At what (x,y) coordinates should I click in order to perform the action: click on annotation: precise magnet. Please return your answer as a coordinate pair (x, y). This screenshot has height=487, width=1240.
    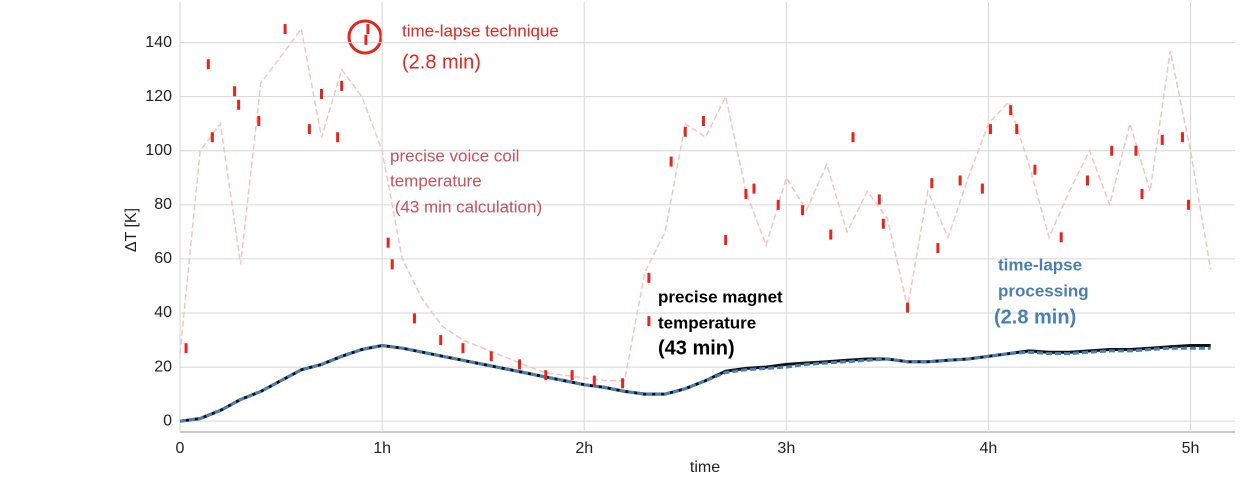
    Looking at the image, I should click on (720, 296).